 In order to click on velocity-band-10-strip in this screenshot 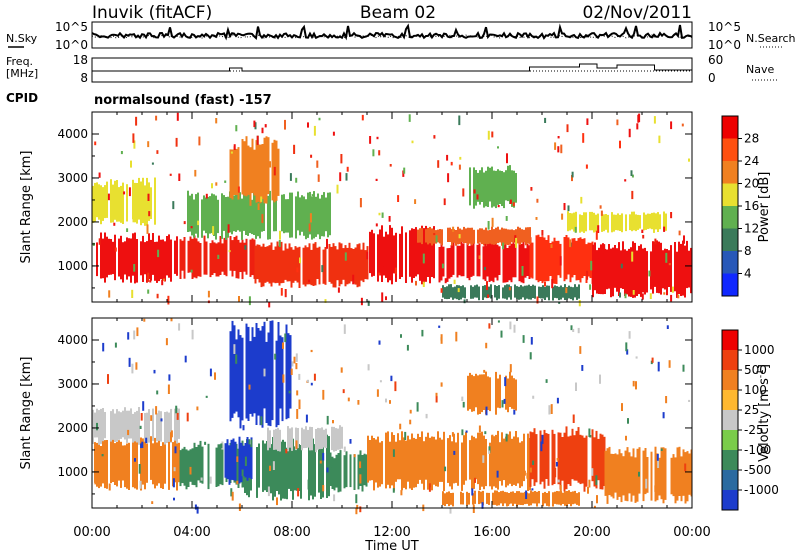, I will do `click(270, 439)`.